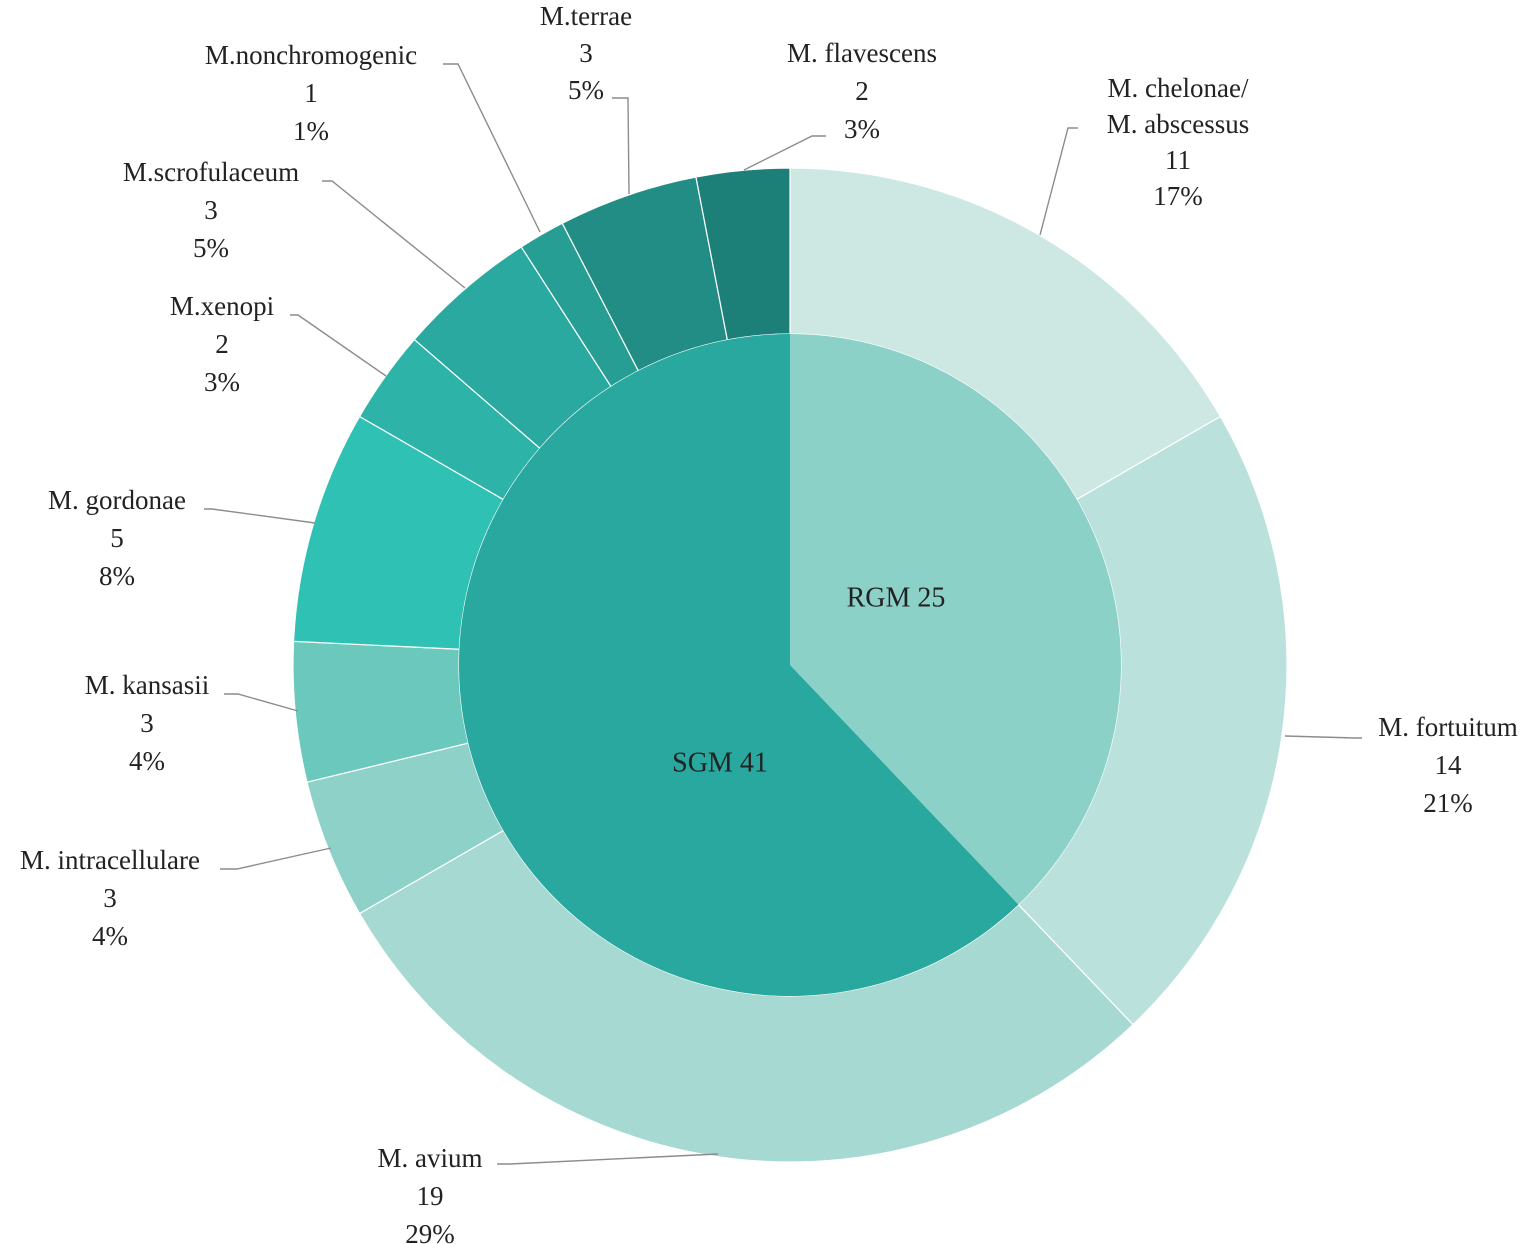 This screenshot has width=1535, height=1244. Describe the element at coordinates (276, 858) in the screenshot. I see `leader-line-m-intracellulare` at that location.